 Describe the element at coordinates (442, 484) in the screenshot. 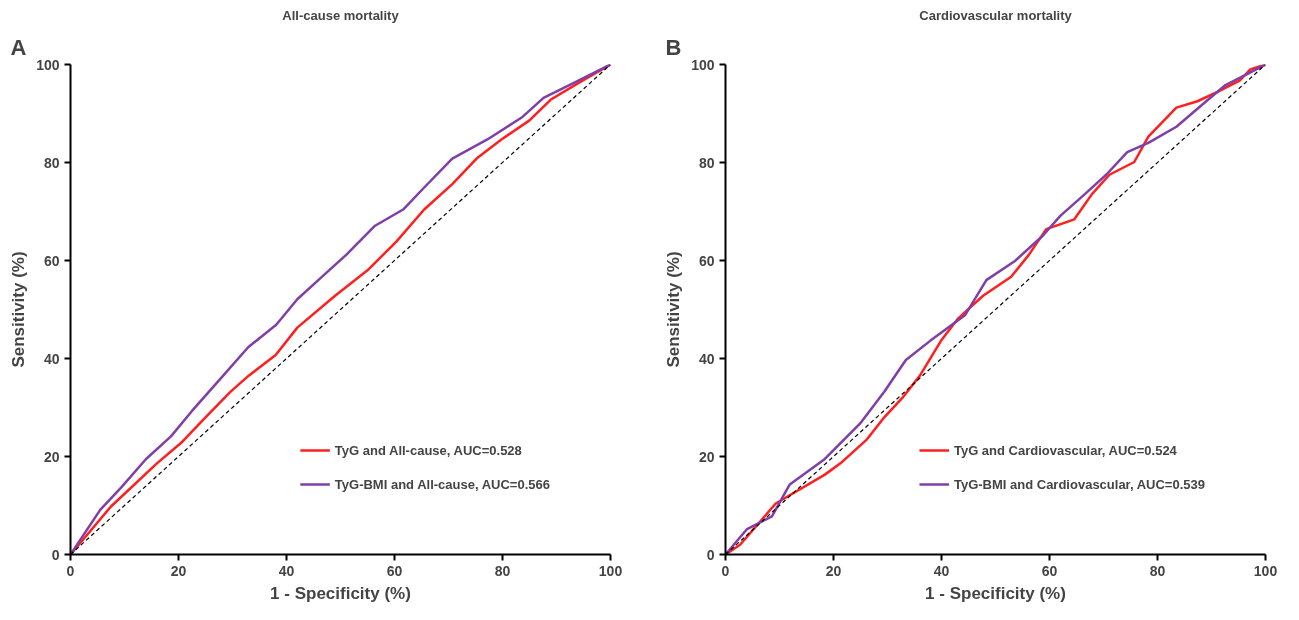

I see `legend-label: TyG-BMI and All-cause, AUC=0.566` at that location.